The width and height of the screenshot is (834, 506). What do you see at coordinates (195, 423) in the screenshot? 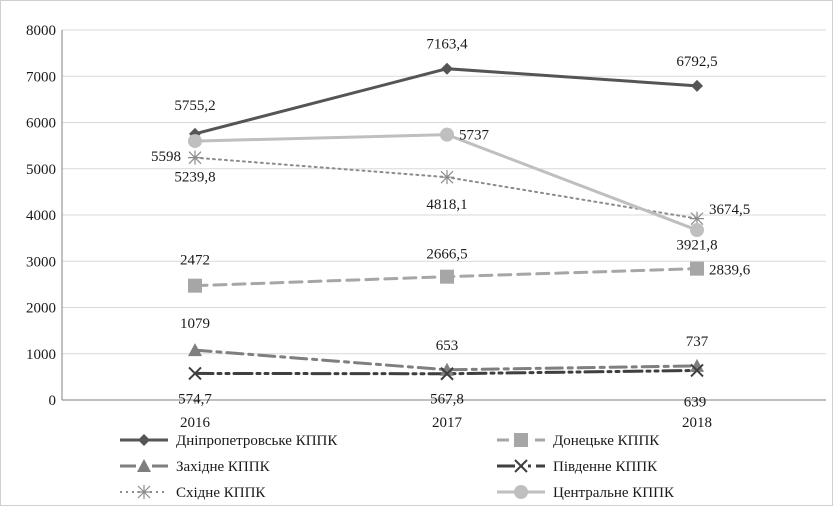
I see `x-tick-label: 2016` at bounding box center [195, 423].